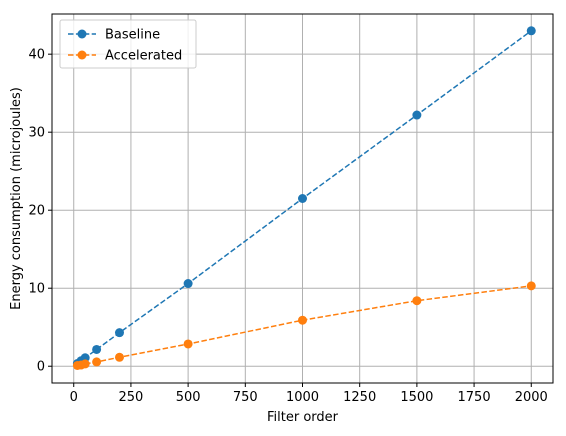  I want to click on y-tick-label: 40, so click(36, 55).